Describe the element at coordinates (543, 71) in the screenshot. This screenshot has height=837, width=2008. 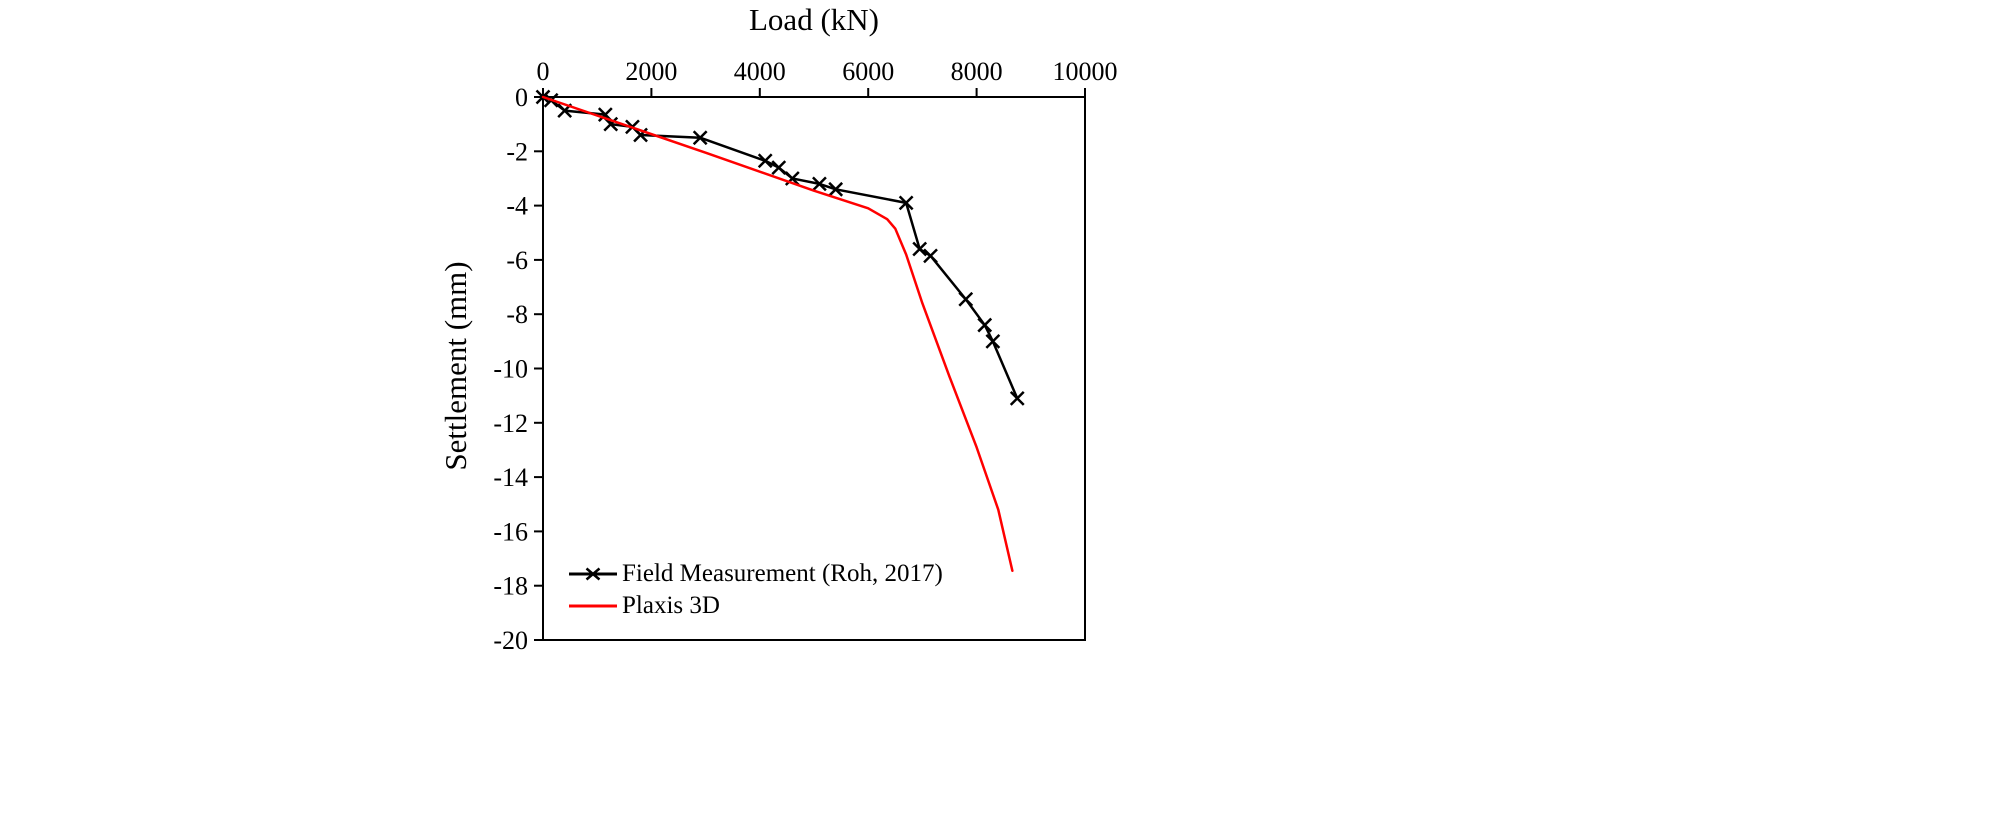
I see `x-tick-label: 0` at that location.